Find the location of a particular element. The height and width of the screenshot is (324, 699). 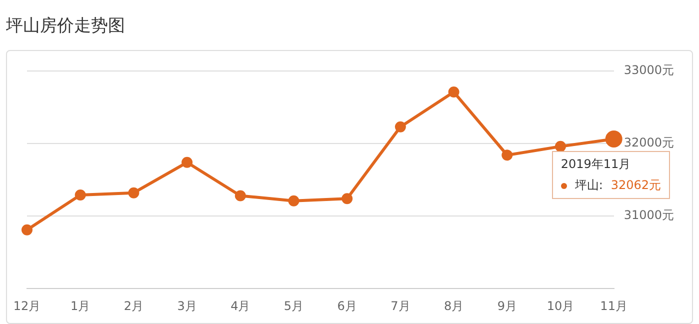

x-tick-label: 5月 is located at coordinates (294, 305).